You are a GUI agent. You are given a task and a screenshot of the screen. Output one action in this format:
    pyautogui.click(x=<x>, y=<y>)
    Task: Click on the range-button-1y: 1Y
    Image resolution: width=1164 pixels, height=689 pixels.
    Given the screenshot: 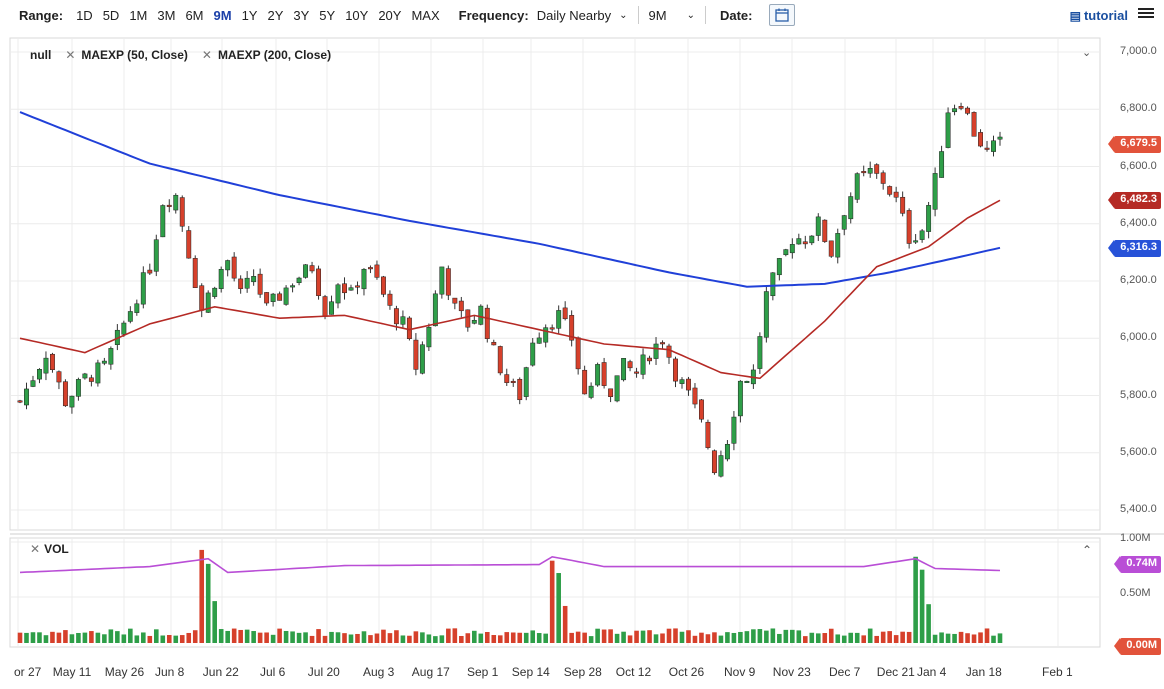 What is the action you would take?
    pyautogui.click(x=249, y=15)
    